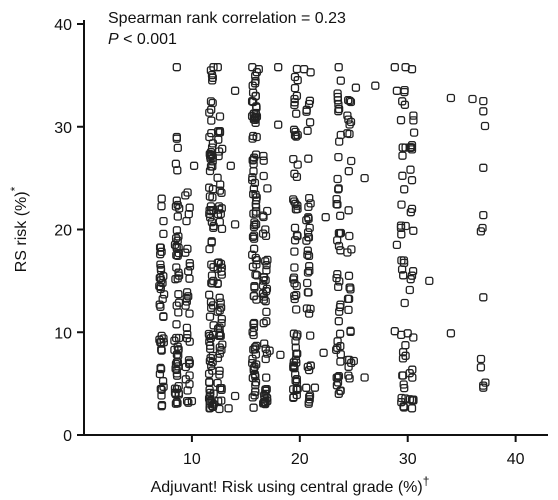 The width and height of the screenshot is (558, 500). What do you see at coordinates (192, 459) in the screenshot?
I see `x-tick-label: 10` at bounding box center [192, 459].